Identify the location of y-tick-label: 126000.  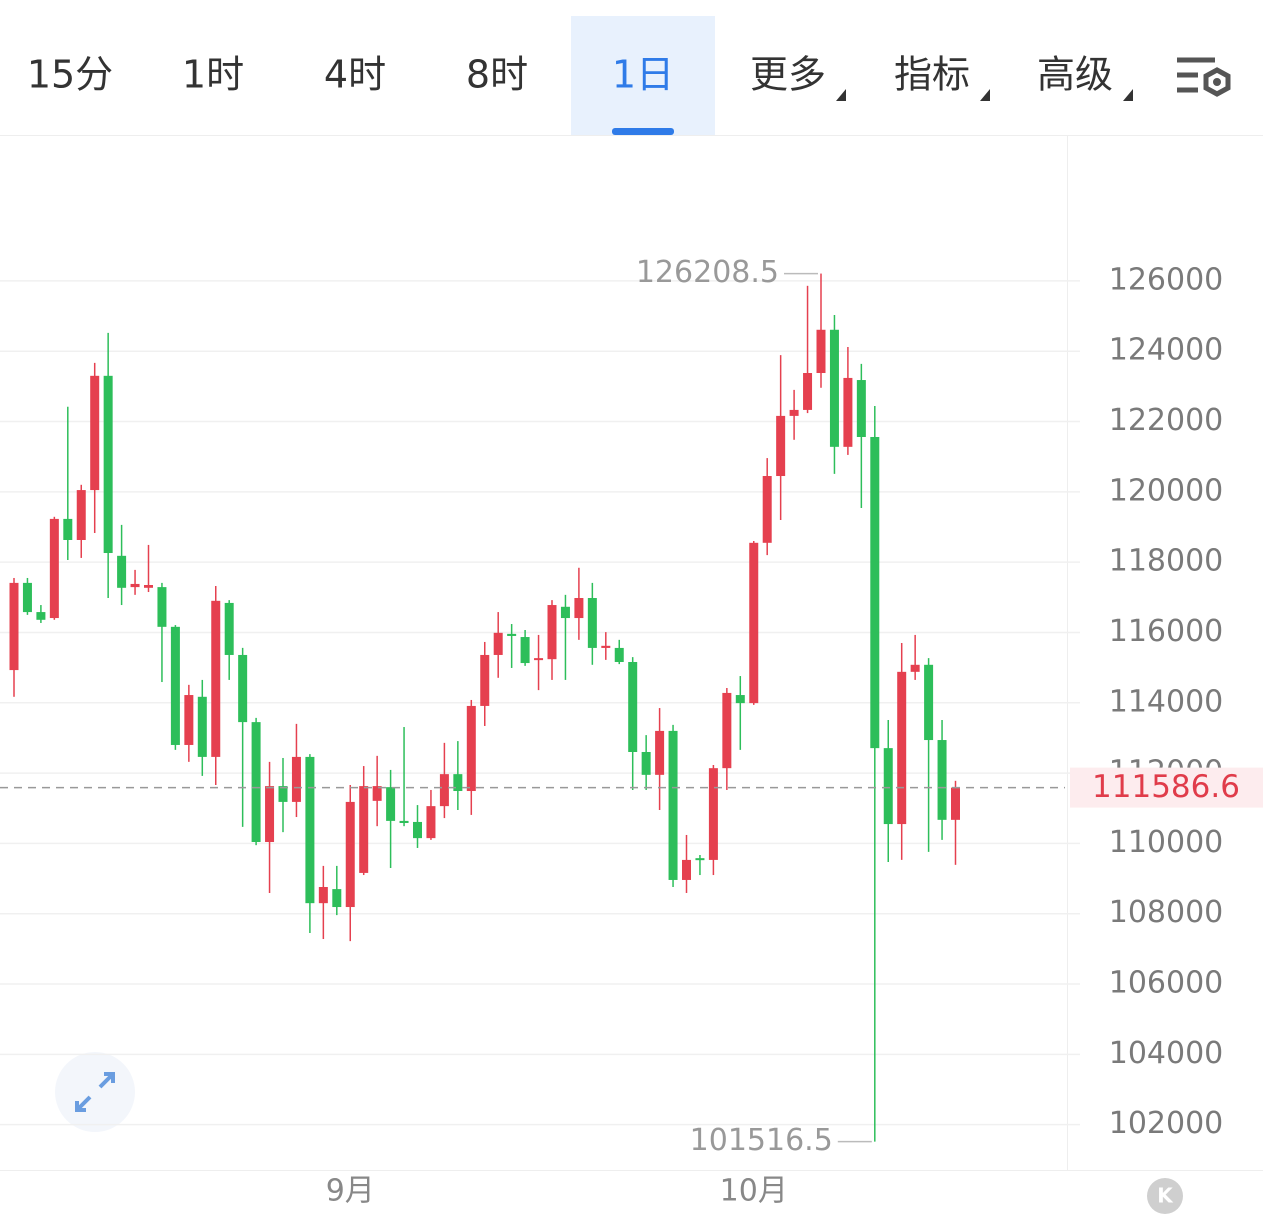
(1166, 279).